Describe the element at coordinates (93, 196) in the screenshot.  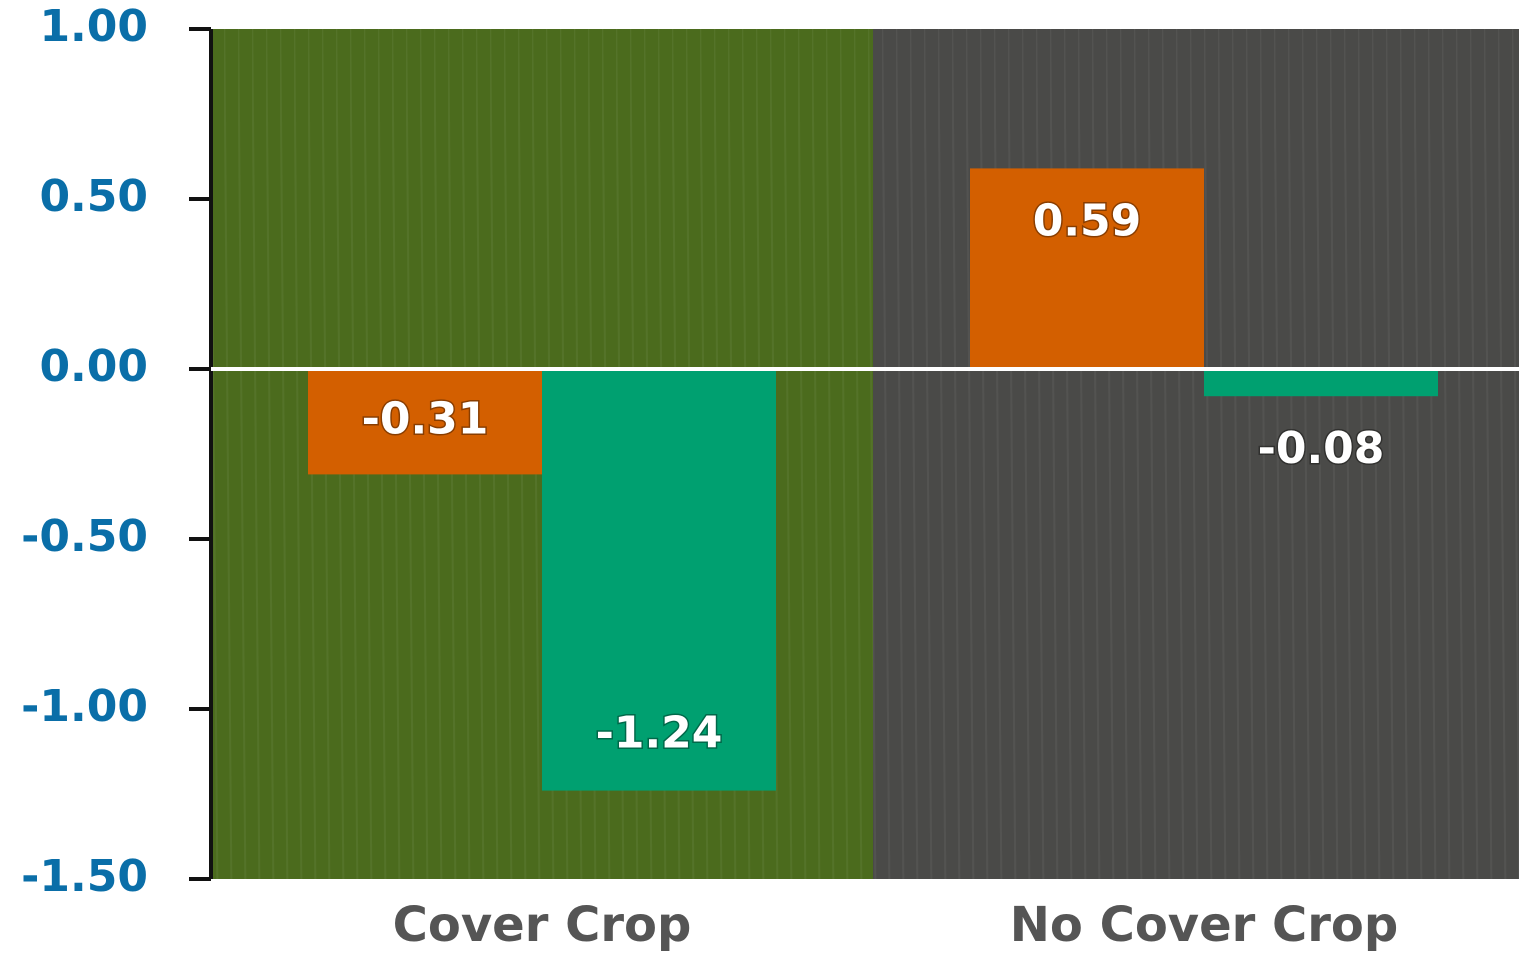
I see `y-tick-label: 0.50` at that location.